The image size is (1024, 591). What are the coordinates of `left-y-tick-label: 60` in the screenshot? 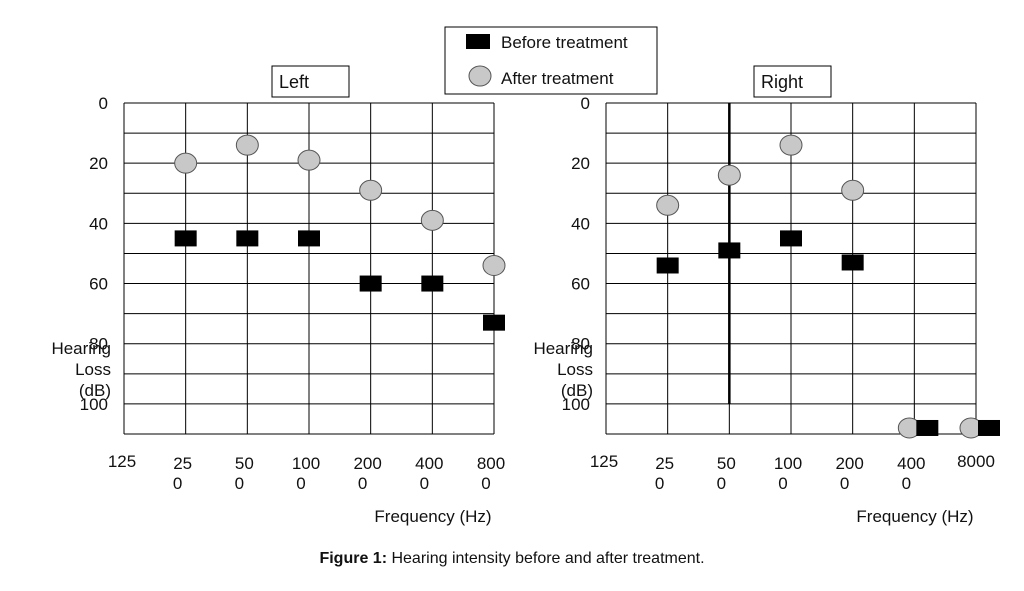 It's located at (98, 284).